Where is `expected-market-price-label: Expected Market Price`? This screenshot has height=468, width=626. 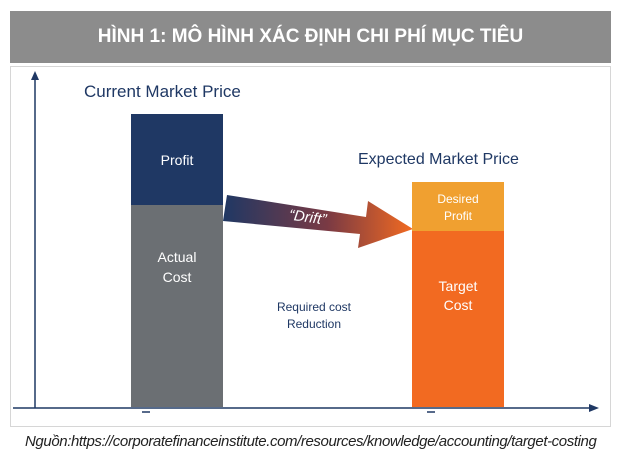
expected-market-price-label: Expected Market Price is located at coordinates (438, 159).